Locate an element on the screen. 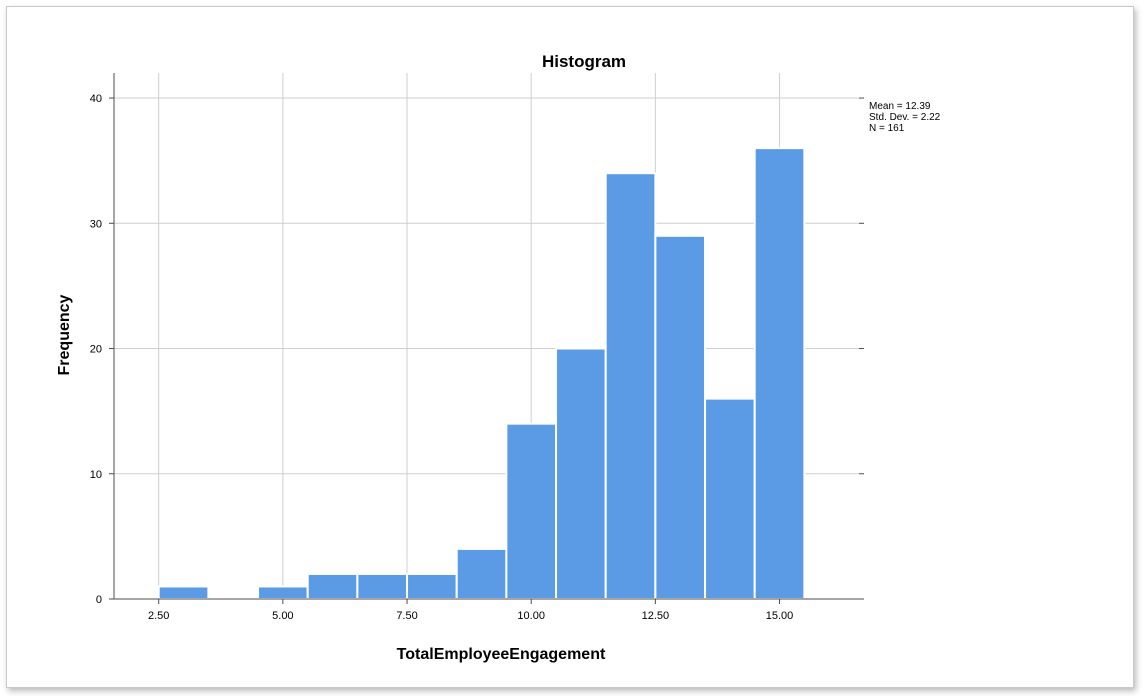  x-tick-label: 7.50 is located at coordinates (406, 616).